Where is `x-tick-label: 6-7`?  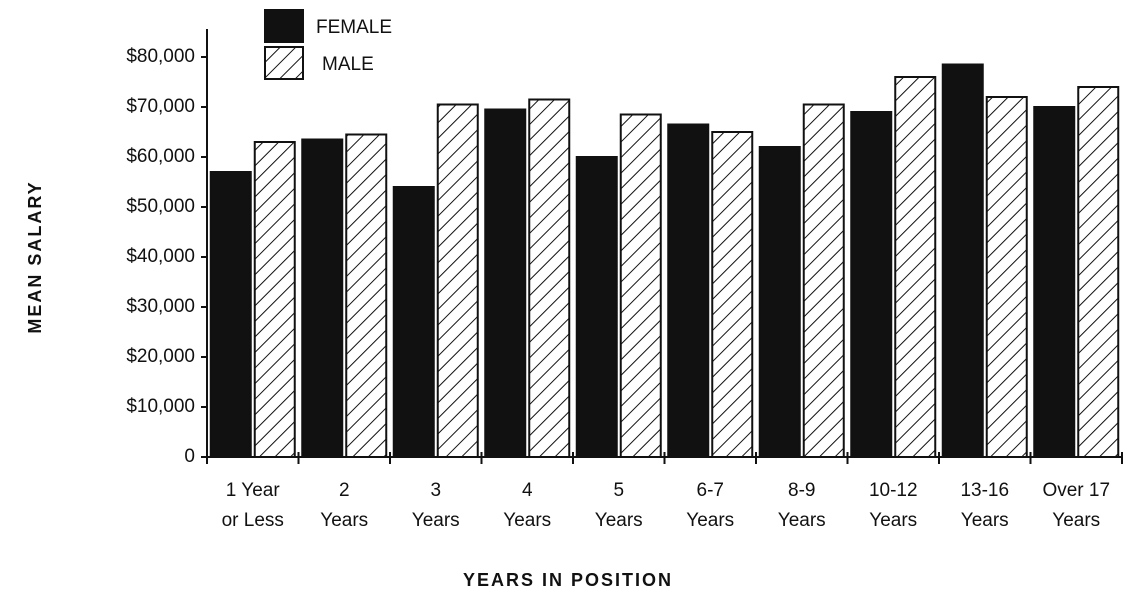 x-tick-label: 6-7 is located at coordinates (710, 490).